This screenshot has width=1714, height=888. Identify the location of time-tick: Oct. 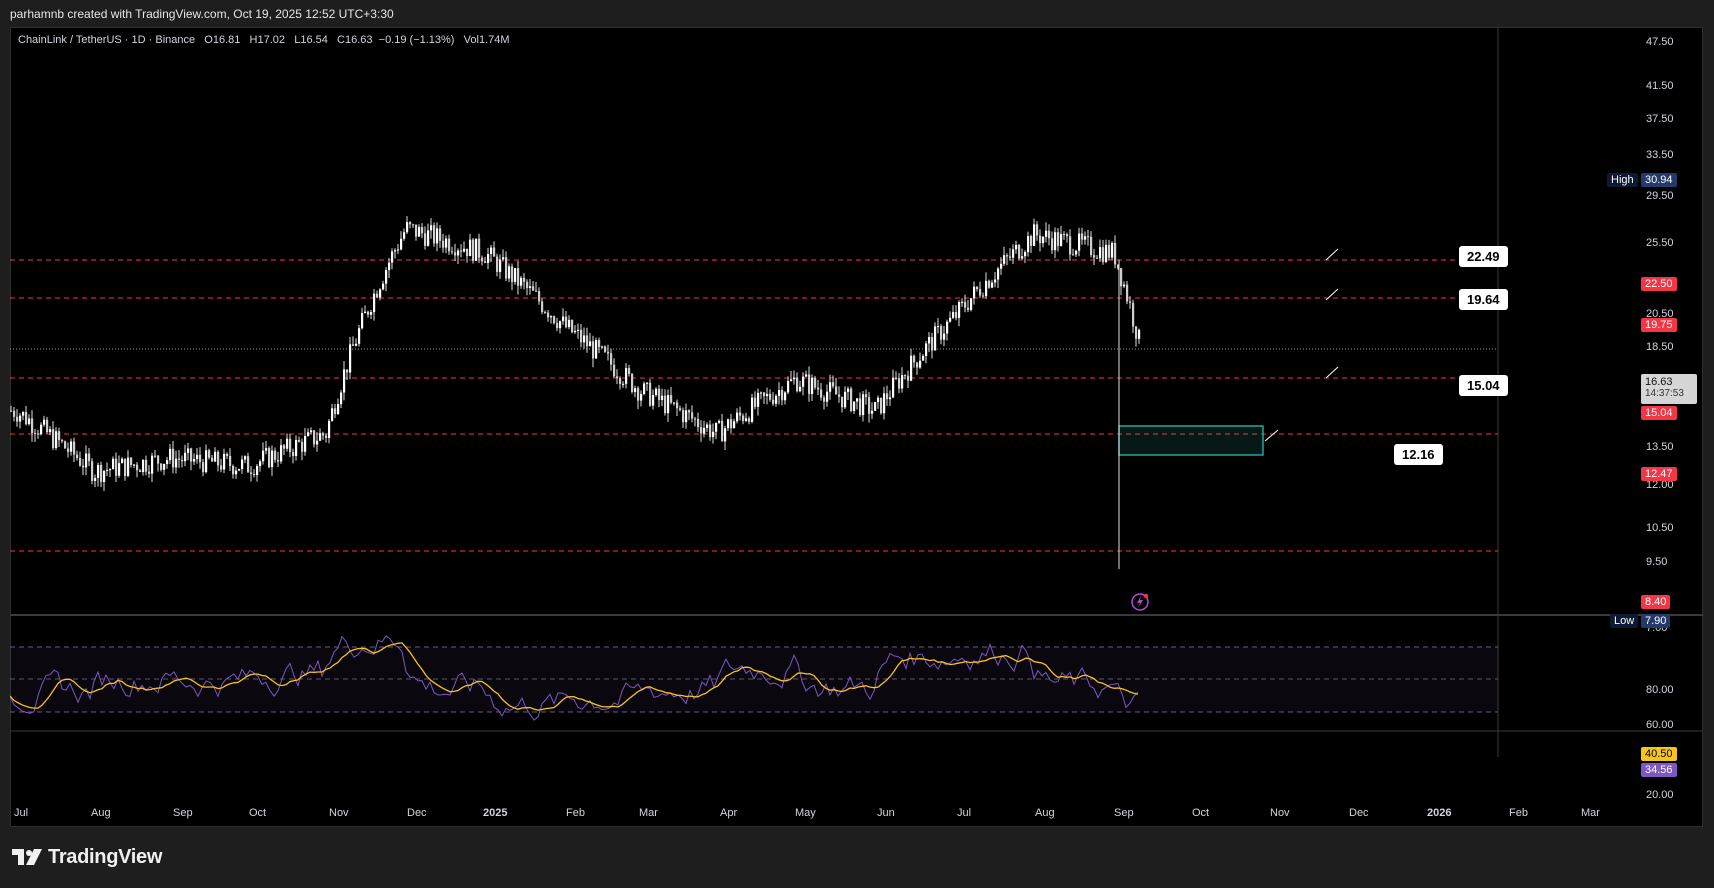
(258, 813).